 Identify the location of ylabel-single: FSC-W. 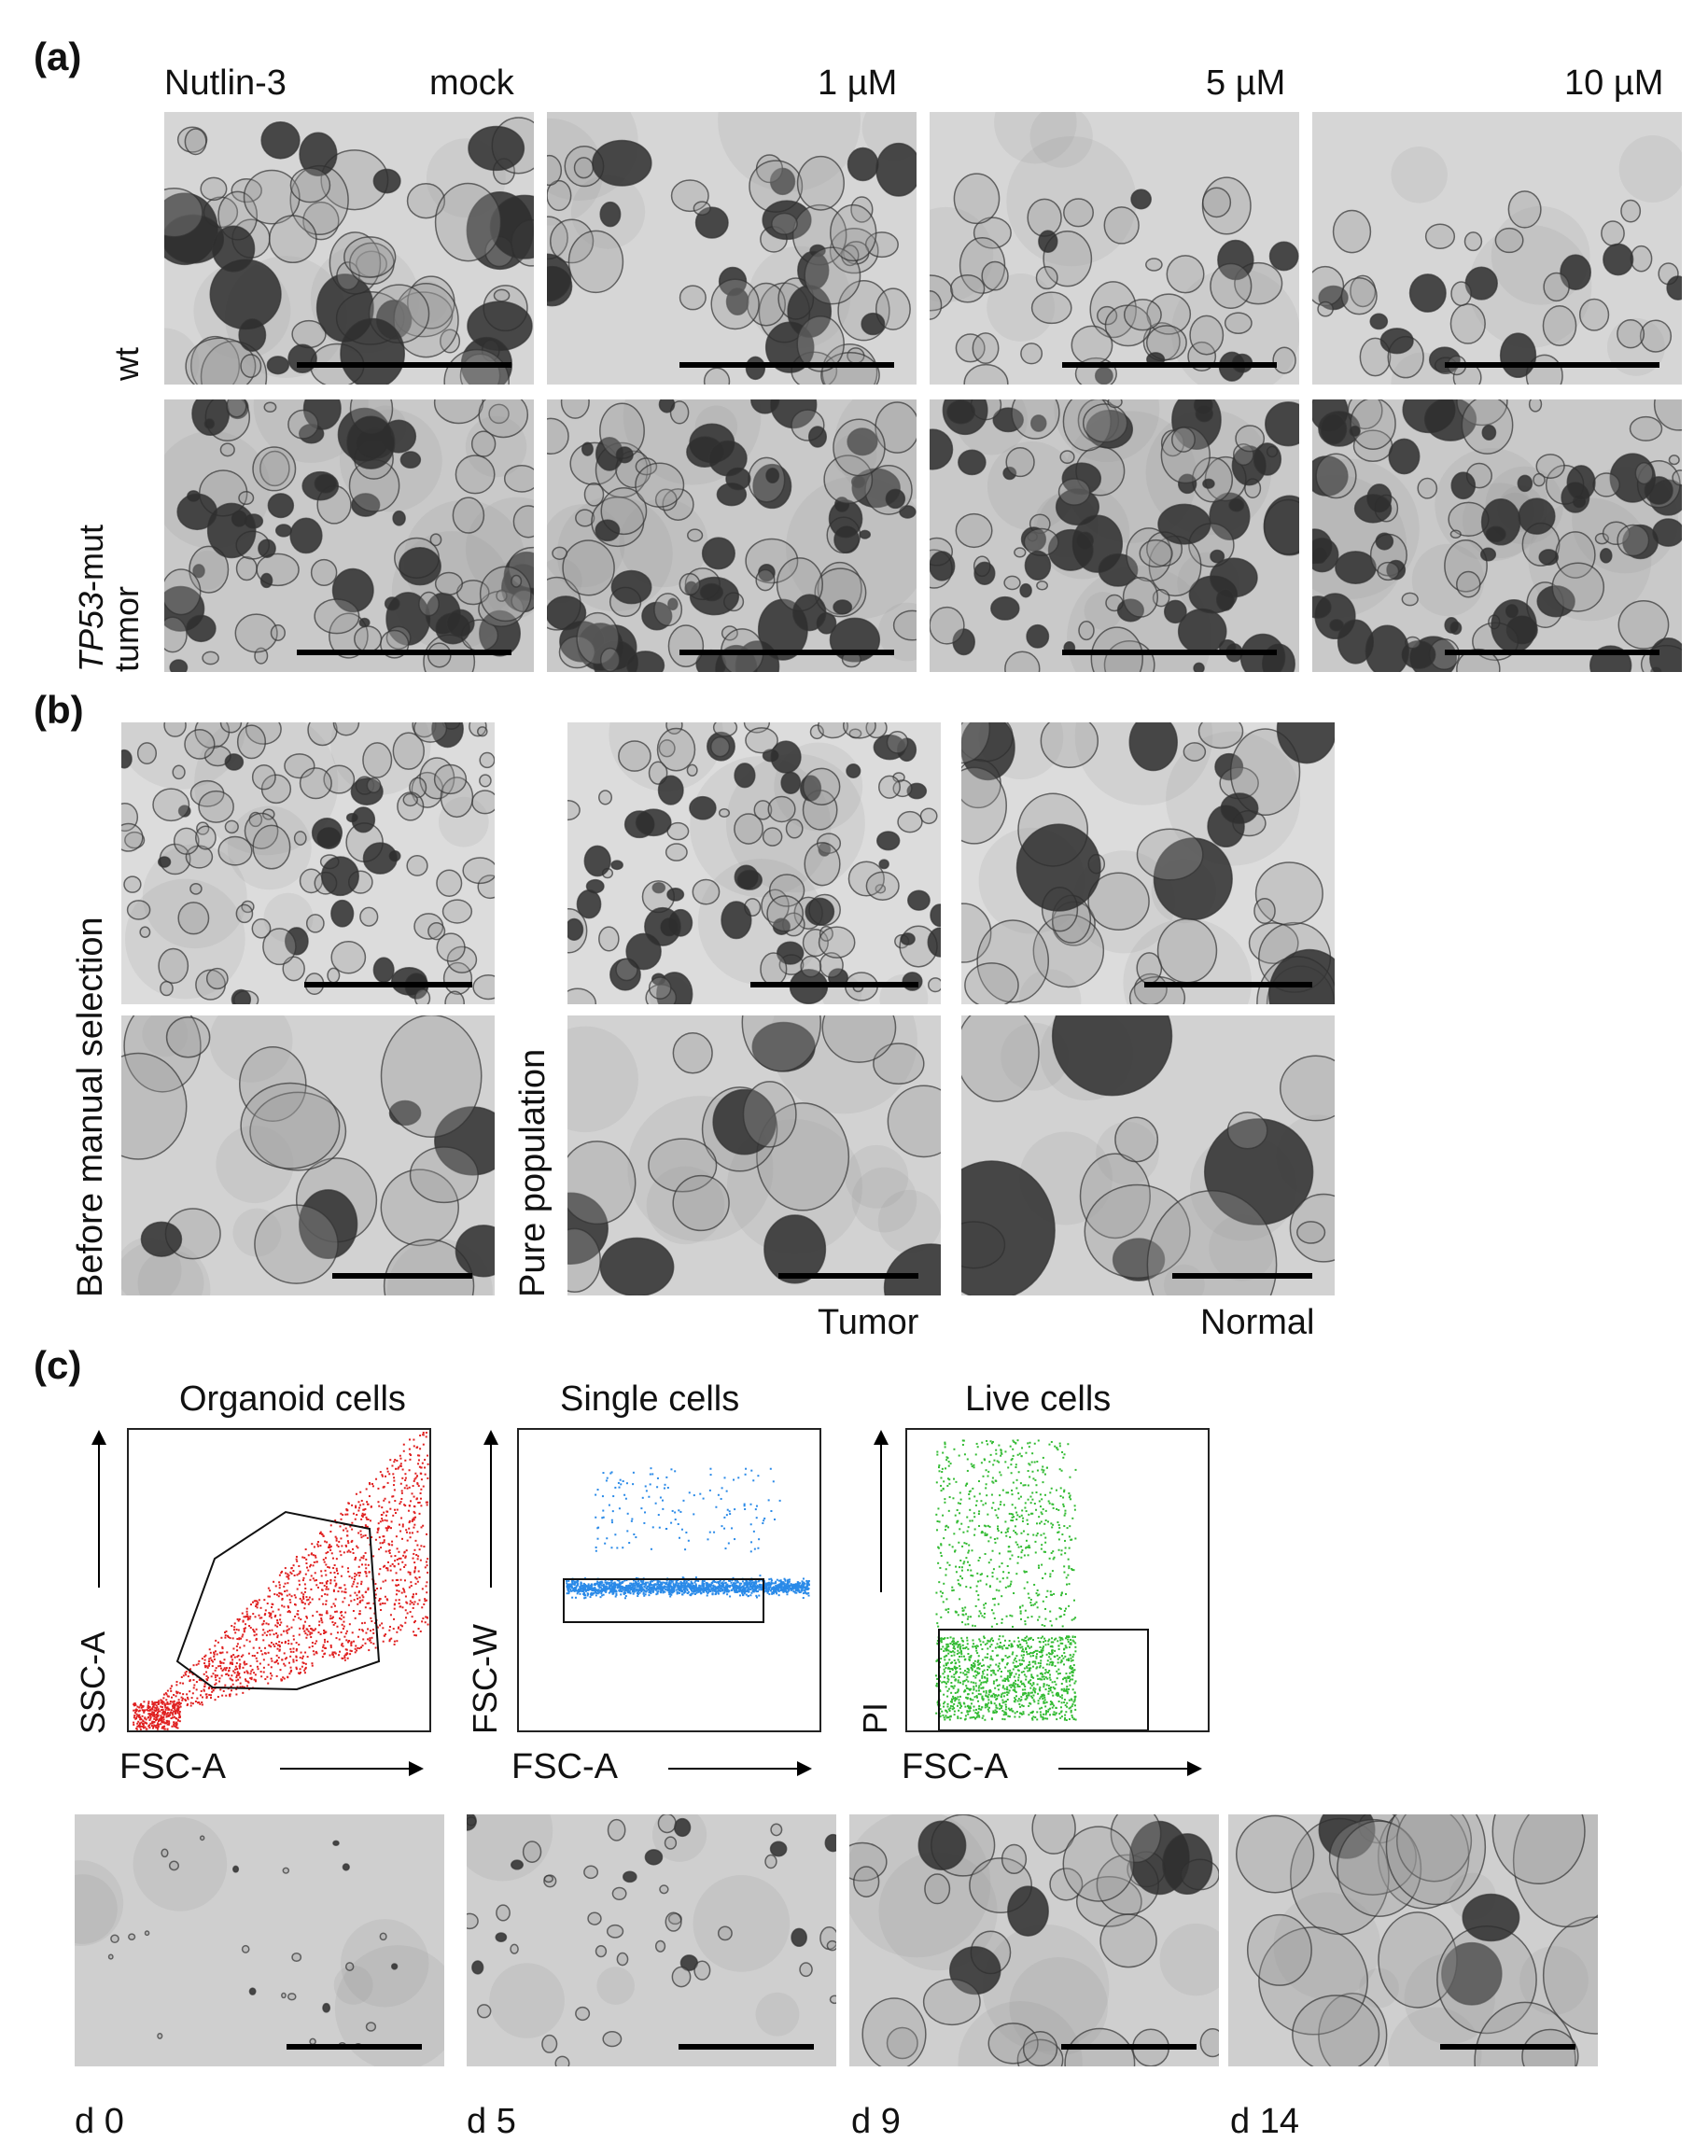
(485, 1679).